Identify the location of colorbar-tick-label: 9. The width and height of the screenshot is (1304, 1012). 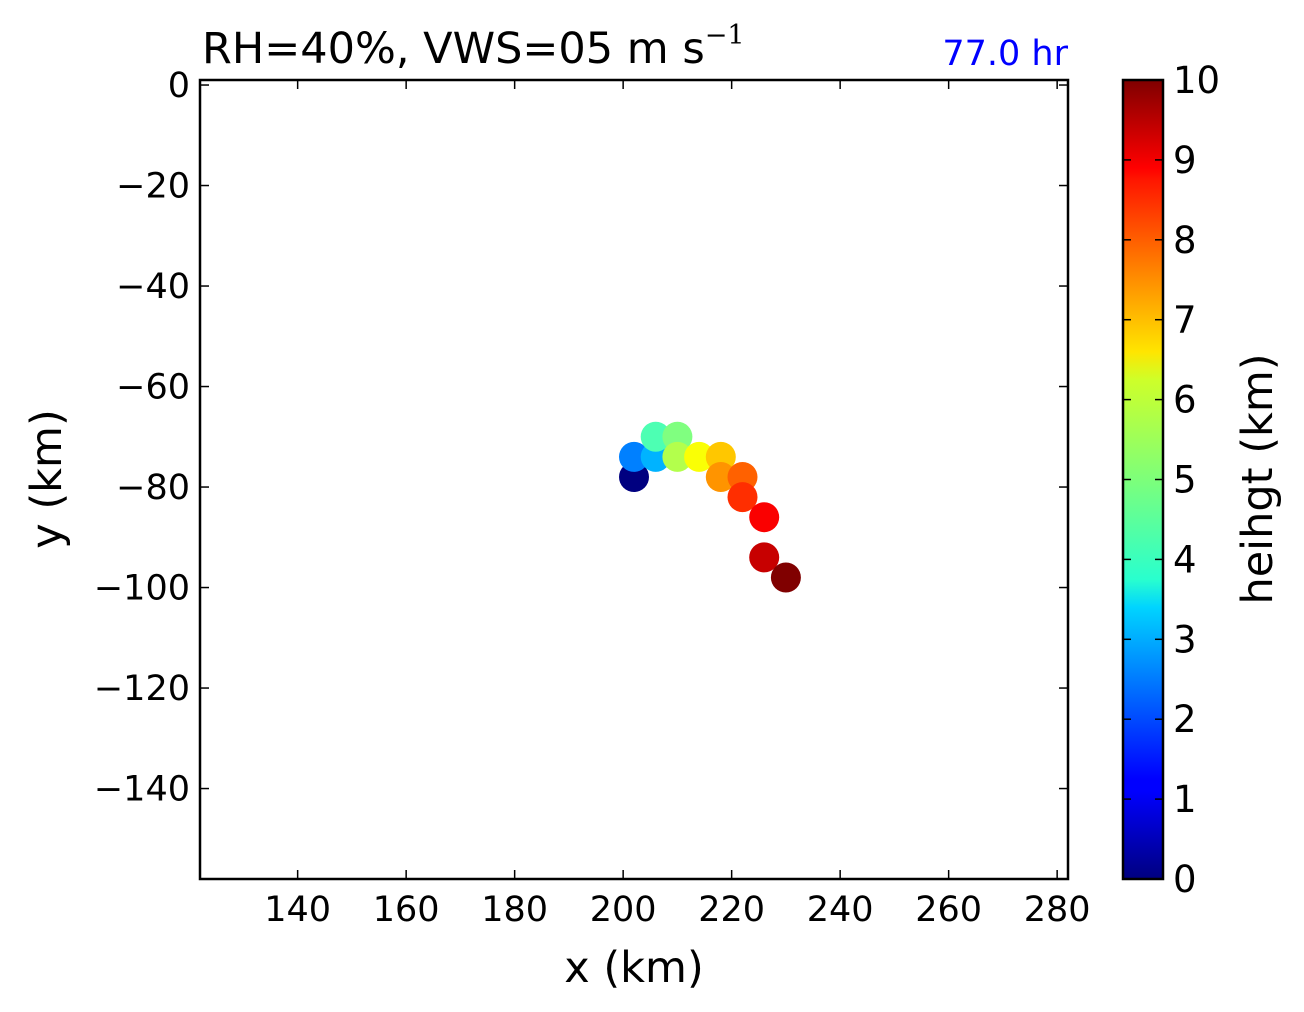
(1185, 160).